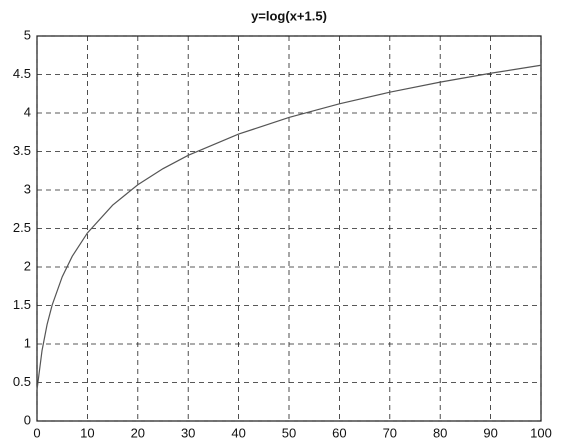 The width and height of the screenshot is (573, 442). I want to click on x-tick-label: 20, so click(138, 432).